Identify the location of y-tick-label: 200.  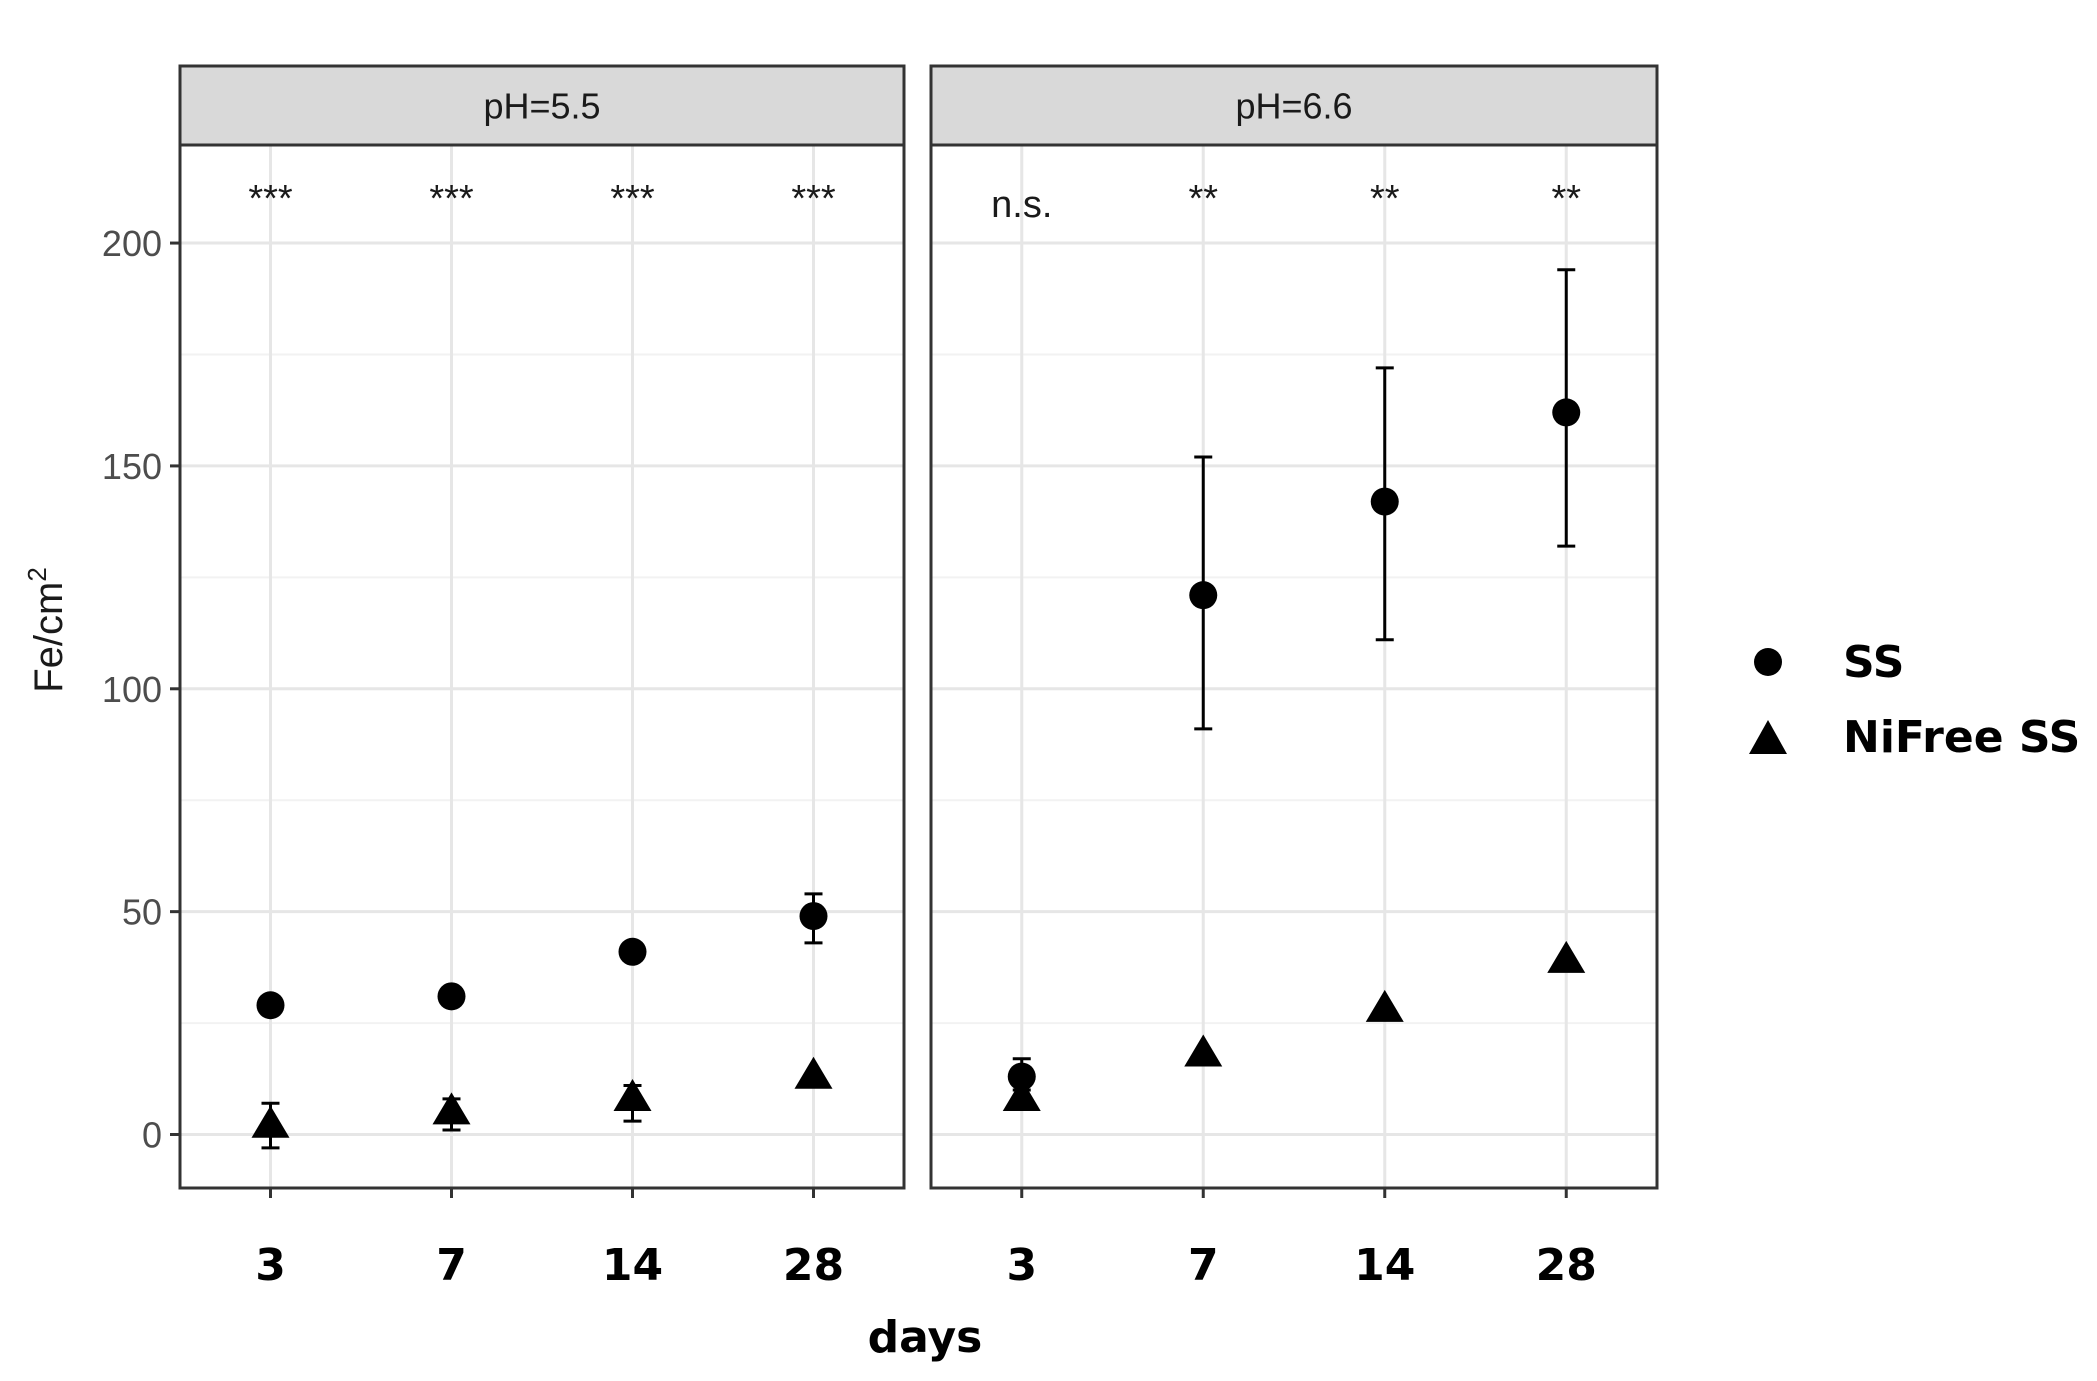
(132, 243).